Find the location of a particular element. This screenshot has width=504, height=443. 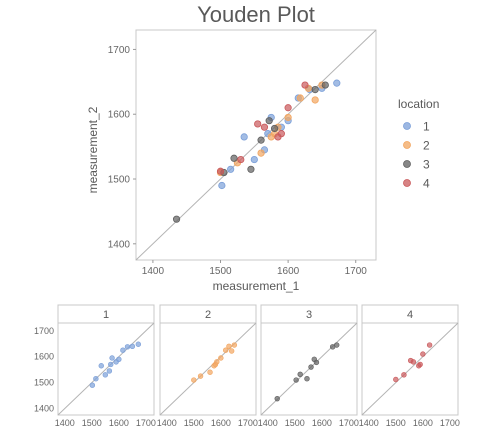

facet-strip-label: 3 is located at coordinates (309, 315).